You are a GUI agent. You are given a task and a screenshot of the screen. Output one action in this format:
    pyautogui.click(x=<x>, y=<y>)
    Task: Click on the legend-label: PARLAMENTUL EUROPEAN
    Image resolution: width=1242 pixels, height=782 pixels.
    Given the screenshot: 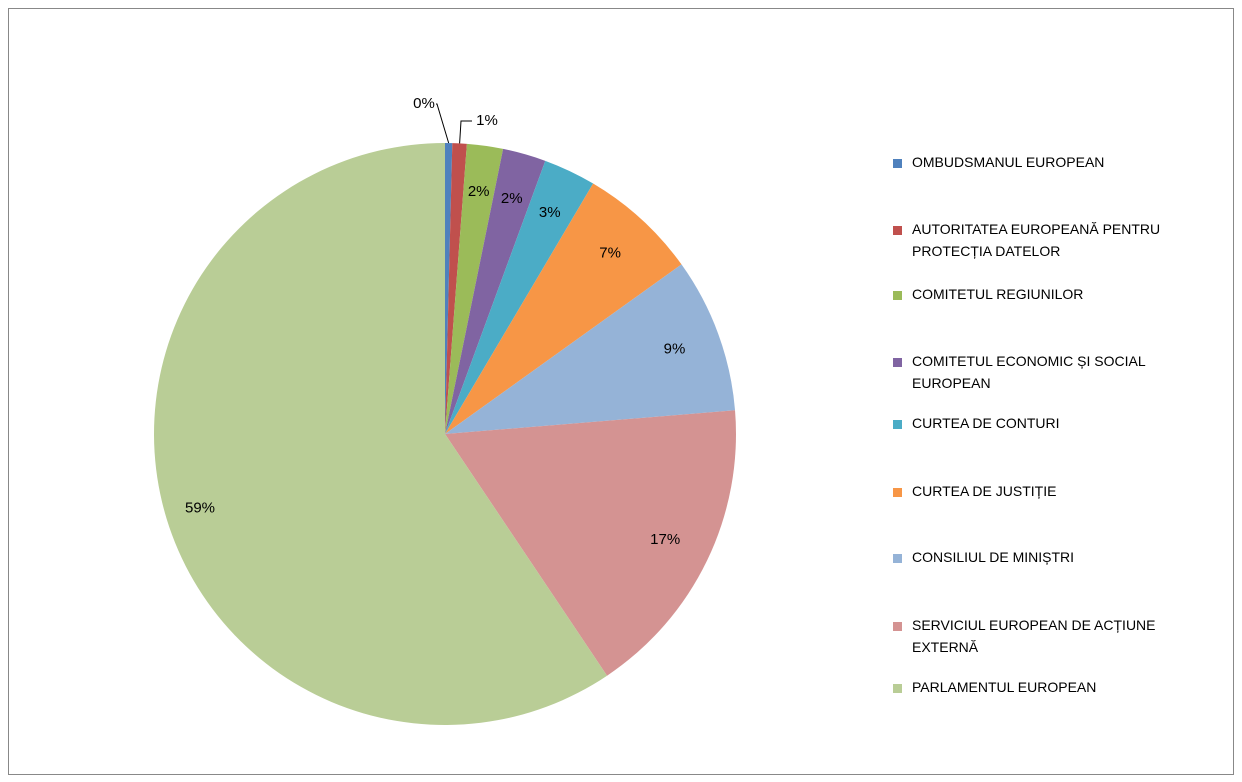 What is the action you would take?
    pyautogui.click(x=1004, y=687)
    